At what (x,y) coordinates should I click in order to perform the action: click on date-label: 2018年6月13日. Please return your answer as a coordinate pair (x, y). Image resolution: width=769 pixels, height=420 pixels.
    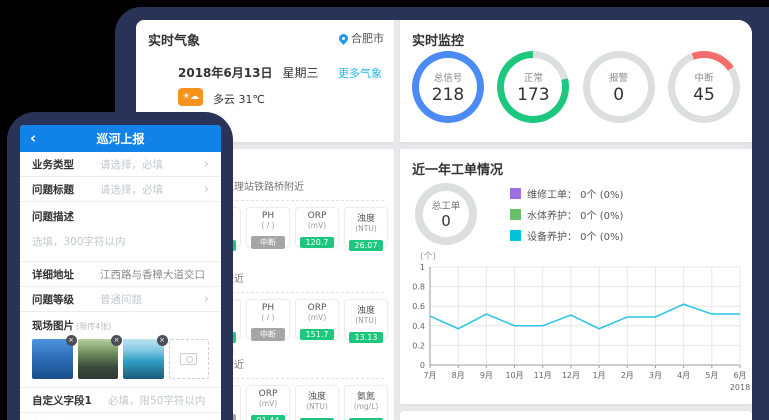
    Looking at the image, I should click on (225, 73).